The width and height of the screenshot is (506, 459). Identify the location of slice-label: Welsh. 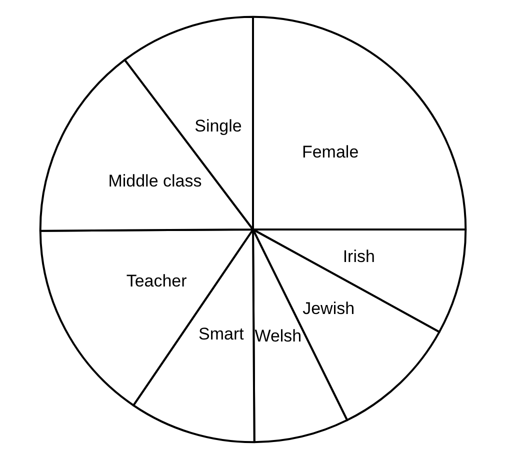
(278, 336).